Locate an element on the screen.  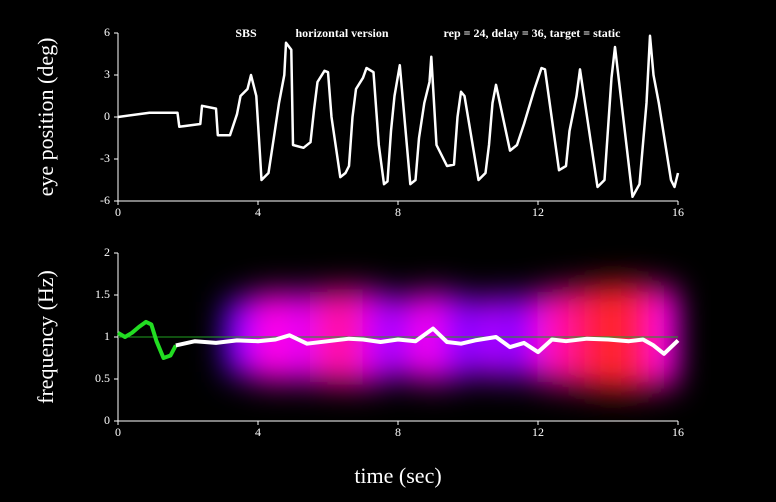
annotation: horizontal version is located at coordinates (342, 33).